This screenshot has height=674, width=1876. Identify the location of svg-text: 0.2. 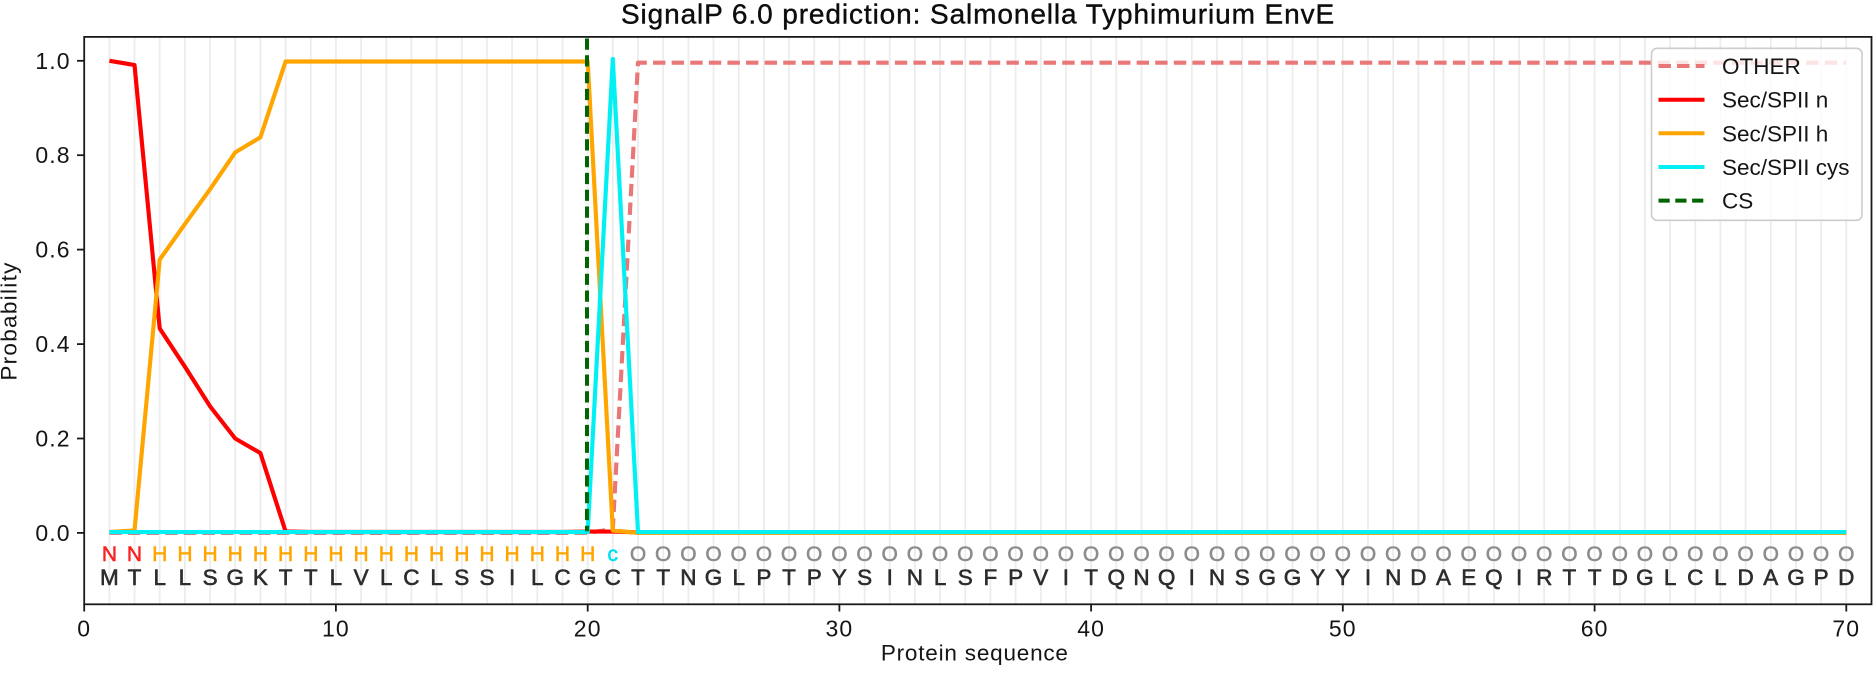
(52, 439).